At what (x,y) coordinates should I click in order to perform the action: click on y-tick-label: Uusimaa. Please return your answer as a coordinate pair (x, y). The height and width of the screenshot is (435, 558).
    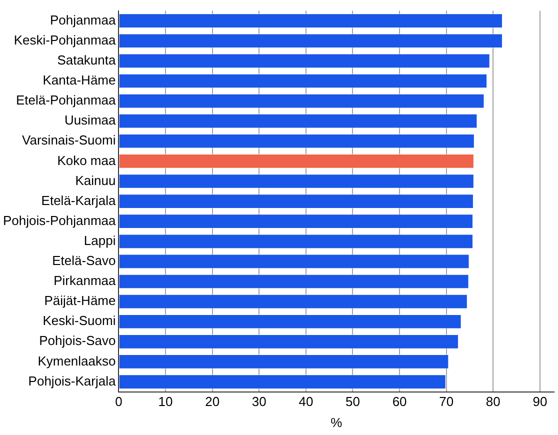
    Looking at the image, I should click on (90, 120).